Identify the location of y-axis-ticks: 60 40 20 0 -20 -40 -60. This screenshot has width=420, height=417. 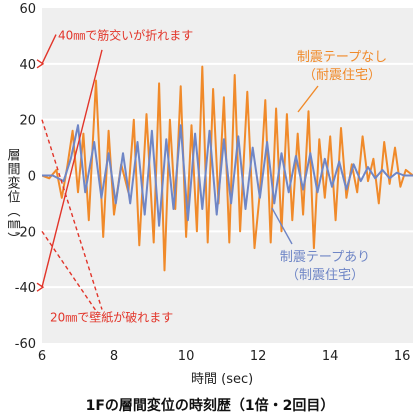
(25, 177).